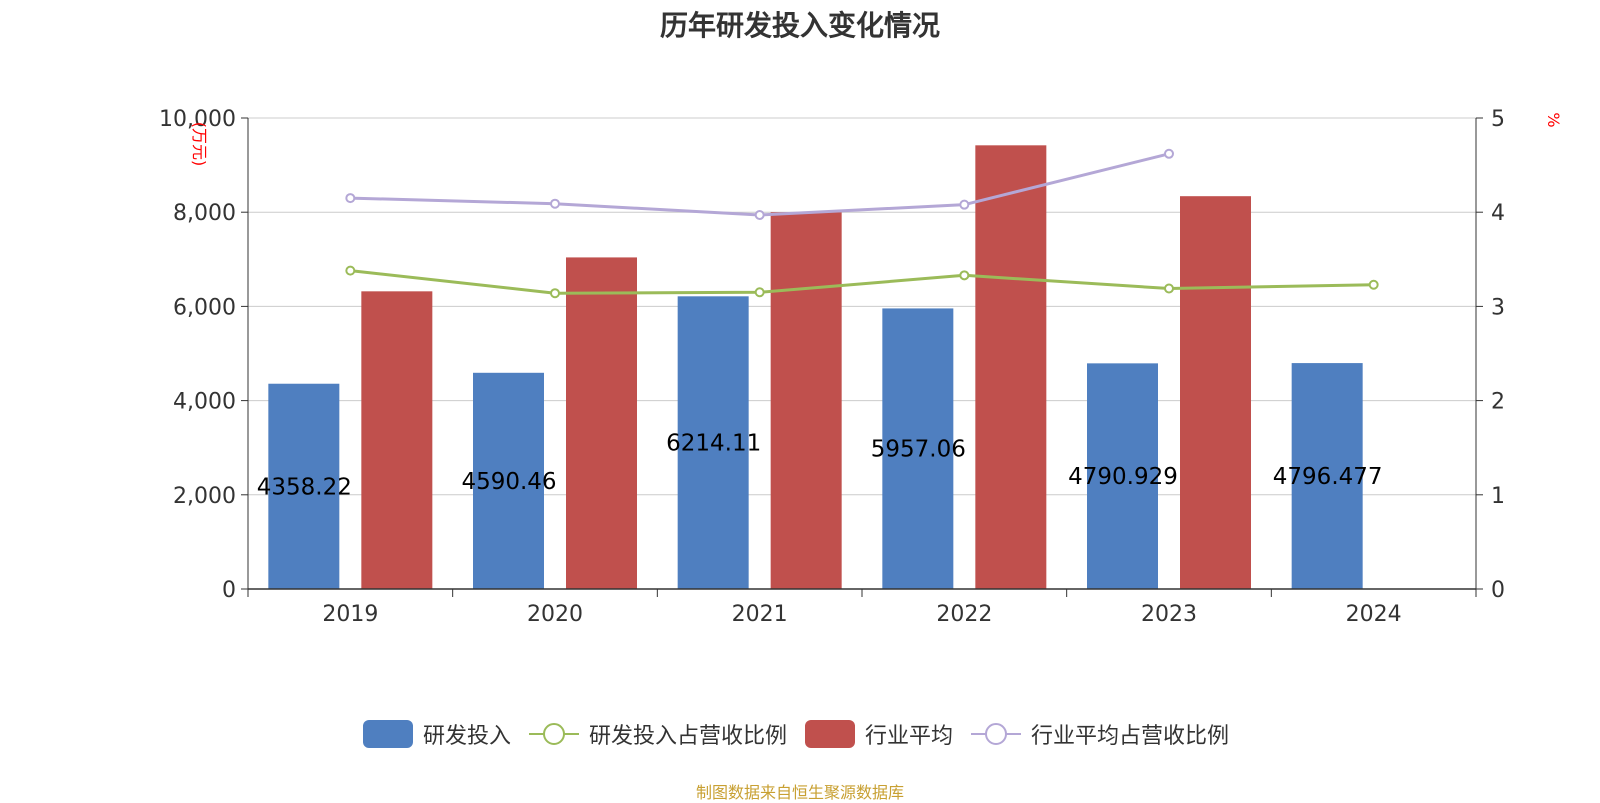 The height and width of the screenshot is (803, 1600). What do you see at coordinates (799, 25) in the screenshot?
I see `chart-title: 历年研发投入变化情况` at bounding box center [799, 25].